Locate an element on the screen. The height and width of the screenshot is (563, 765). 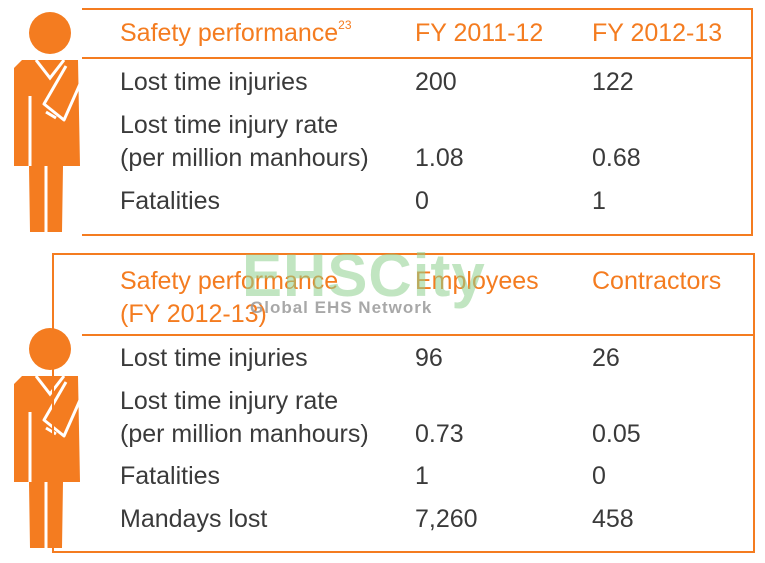
cell-value: 26 is located at coordinates (606, 358).